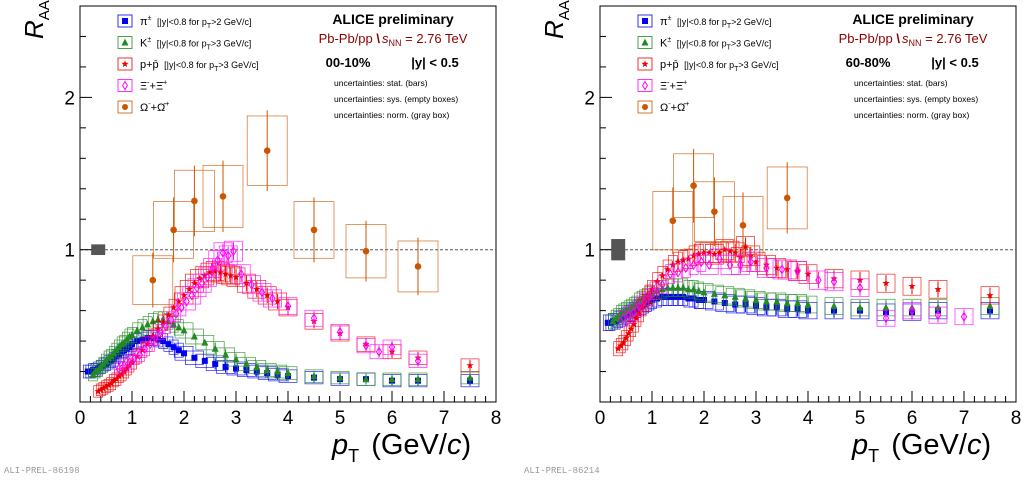 The image size is (1023, 487). I want to click on chart-subtitle: Pb-Pb/pp \ sNN = 2.76 TeV, so click(393, 39).